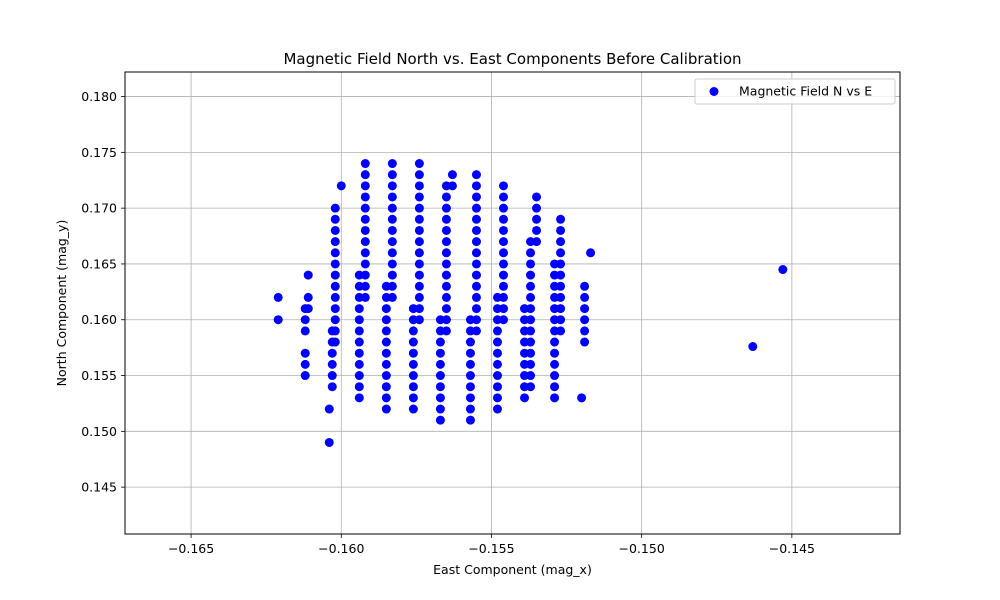  I want to click on x-tick-label: −0.145, so click(792, 548).